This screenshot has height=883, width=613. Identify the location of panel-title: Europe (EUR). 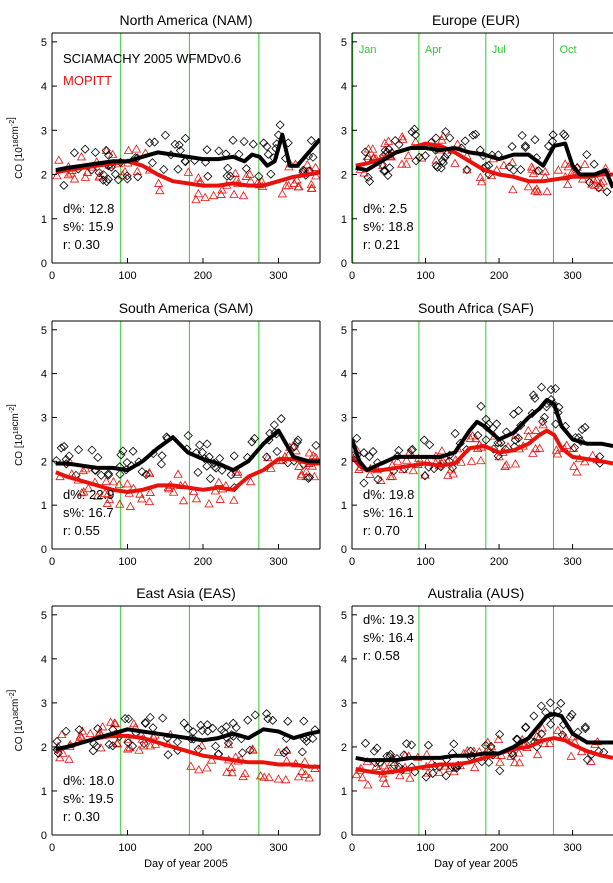
(476, 20).